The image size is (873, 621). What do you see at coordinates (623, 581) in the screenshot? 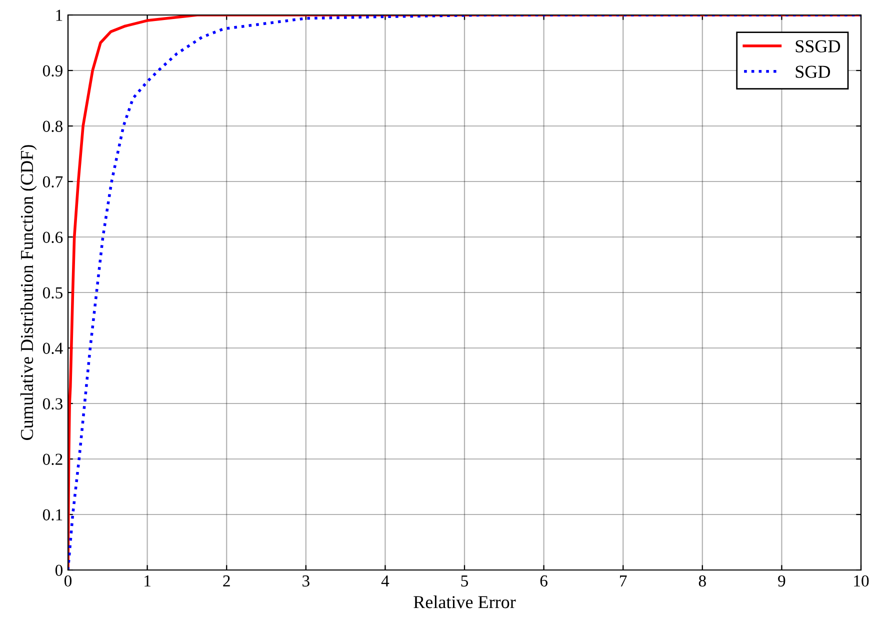
I see `x-tick-label: 7` at bounding box center [623, 581].